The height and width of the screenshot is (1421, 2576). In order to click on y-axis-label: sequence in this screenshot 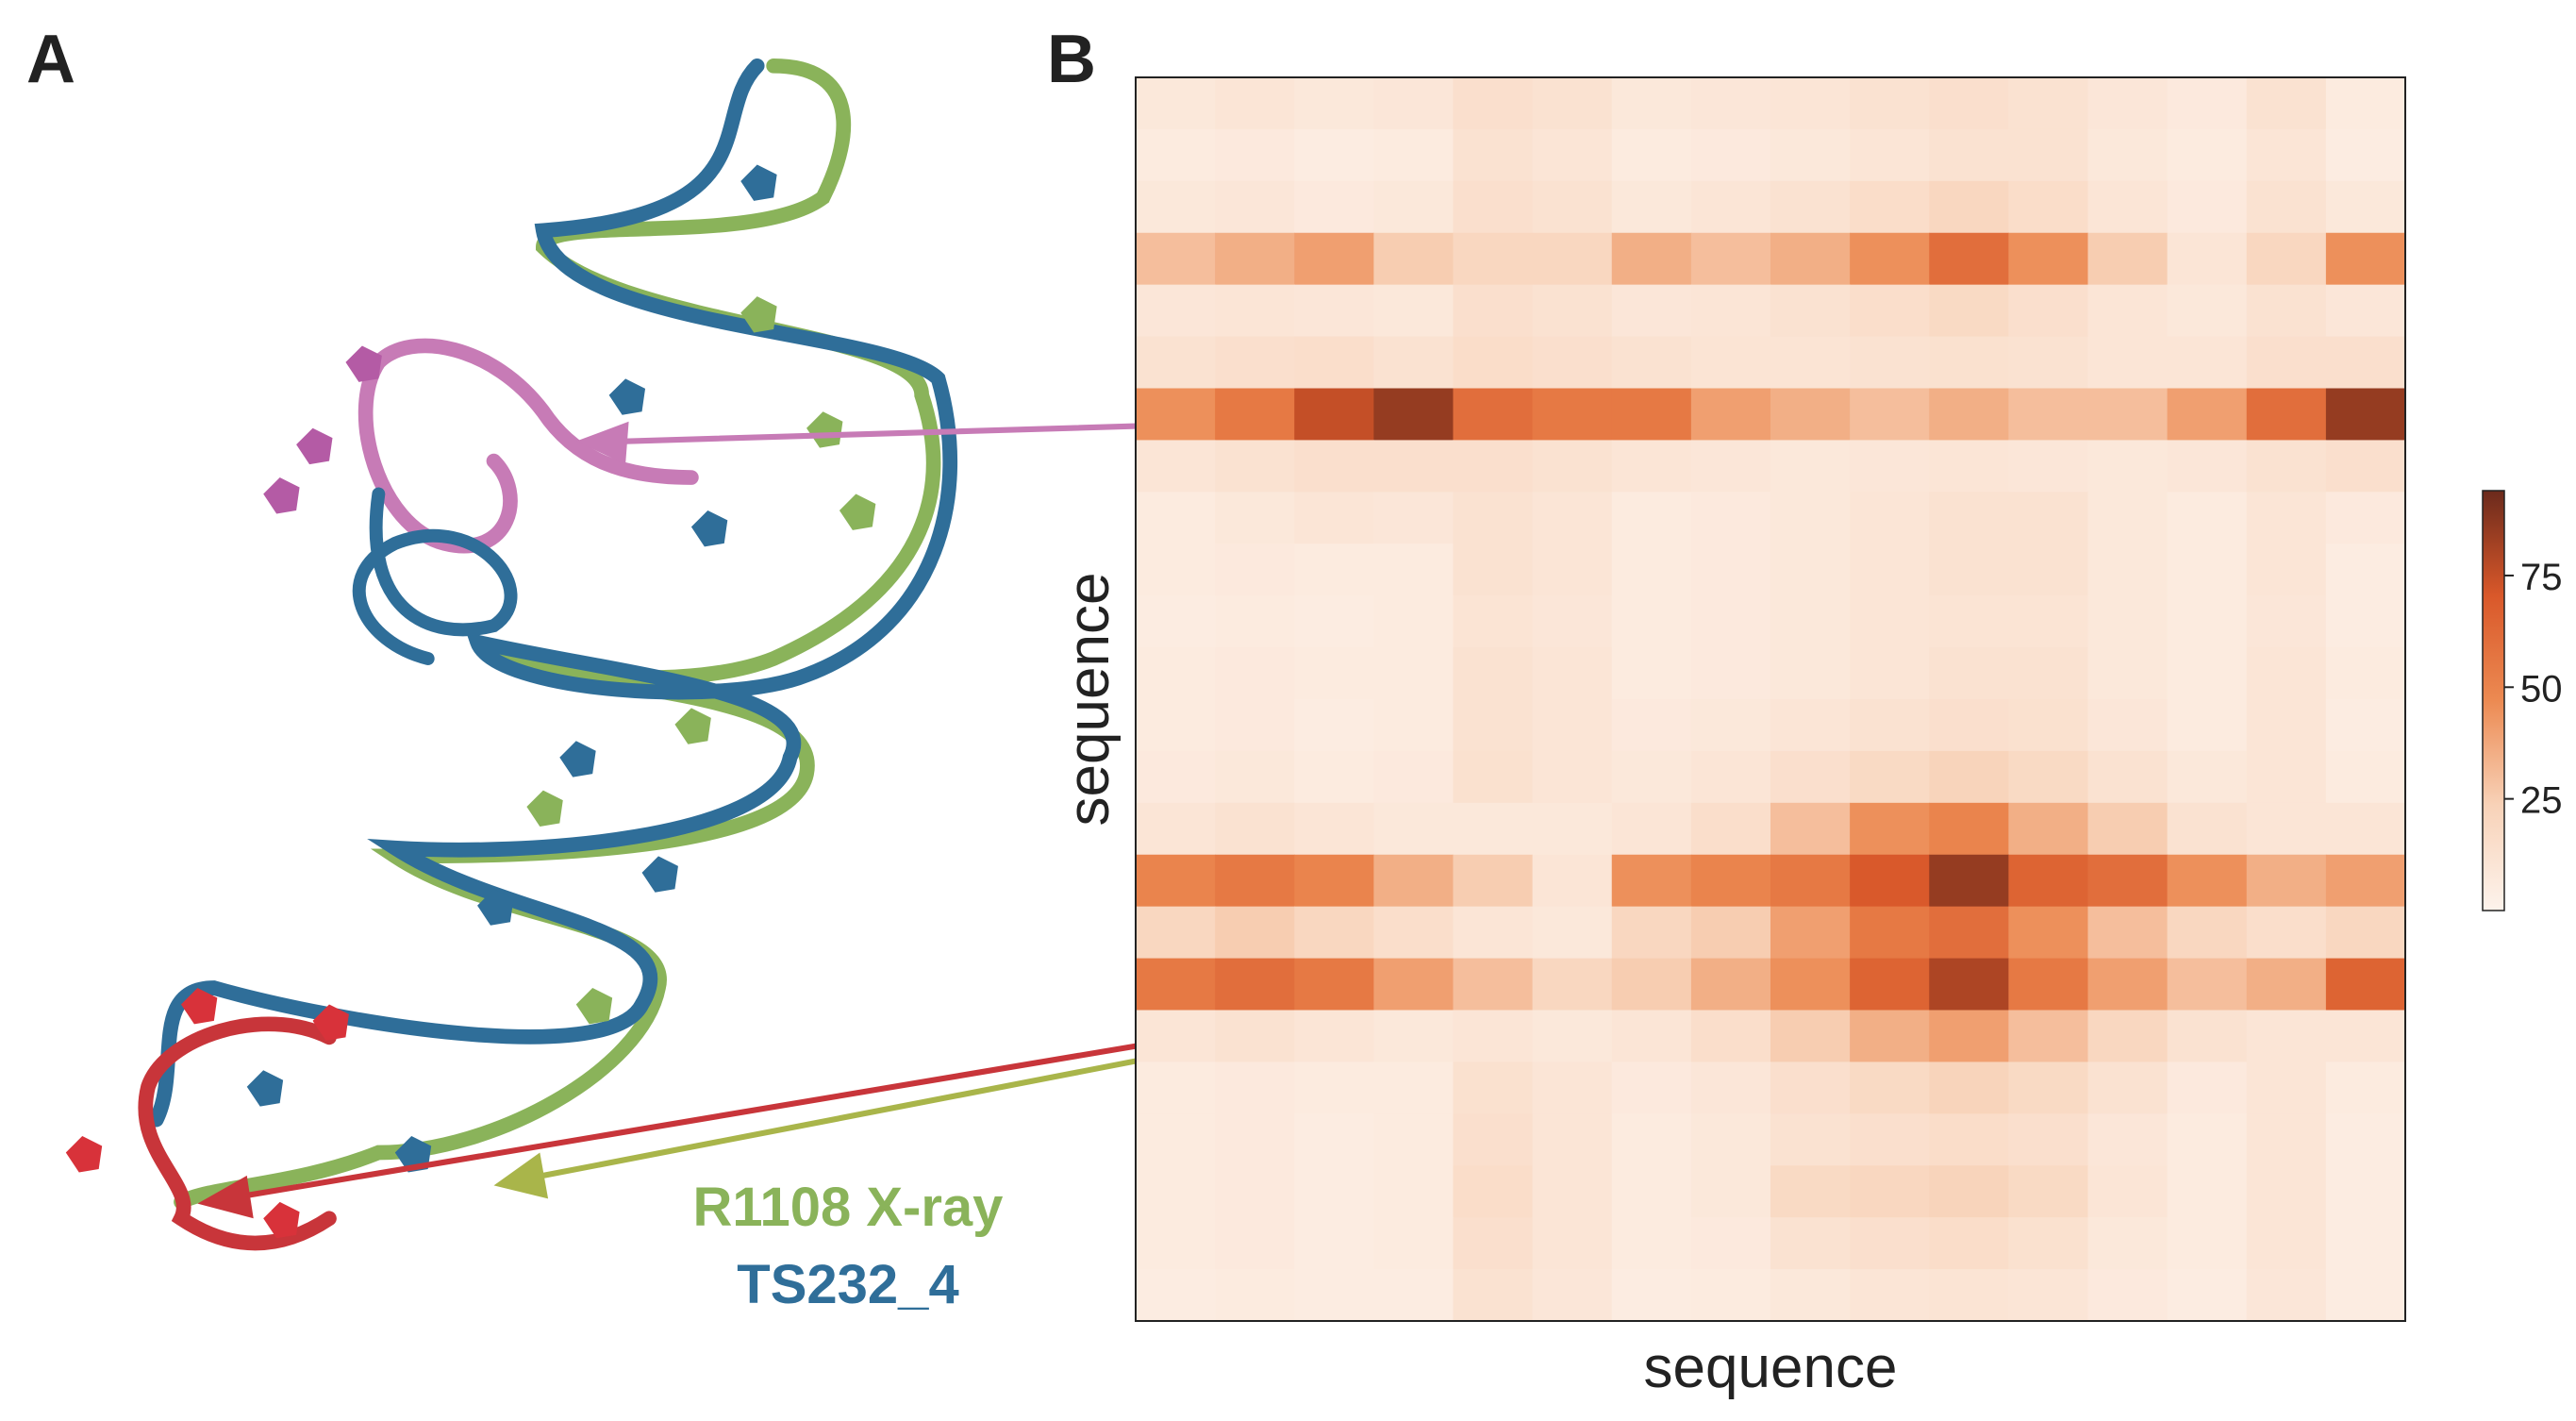, I will do `click(1089, 700)`.